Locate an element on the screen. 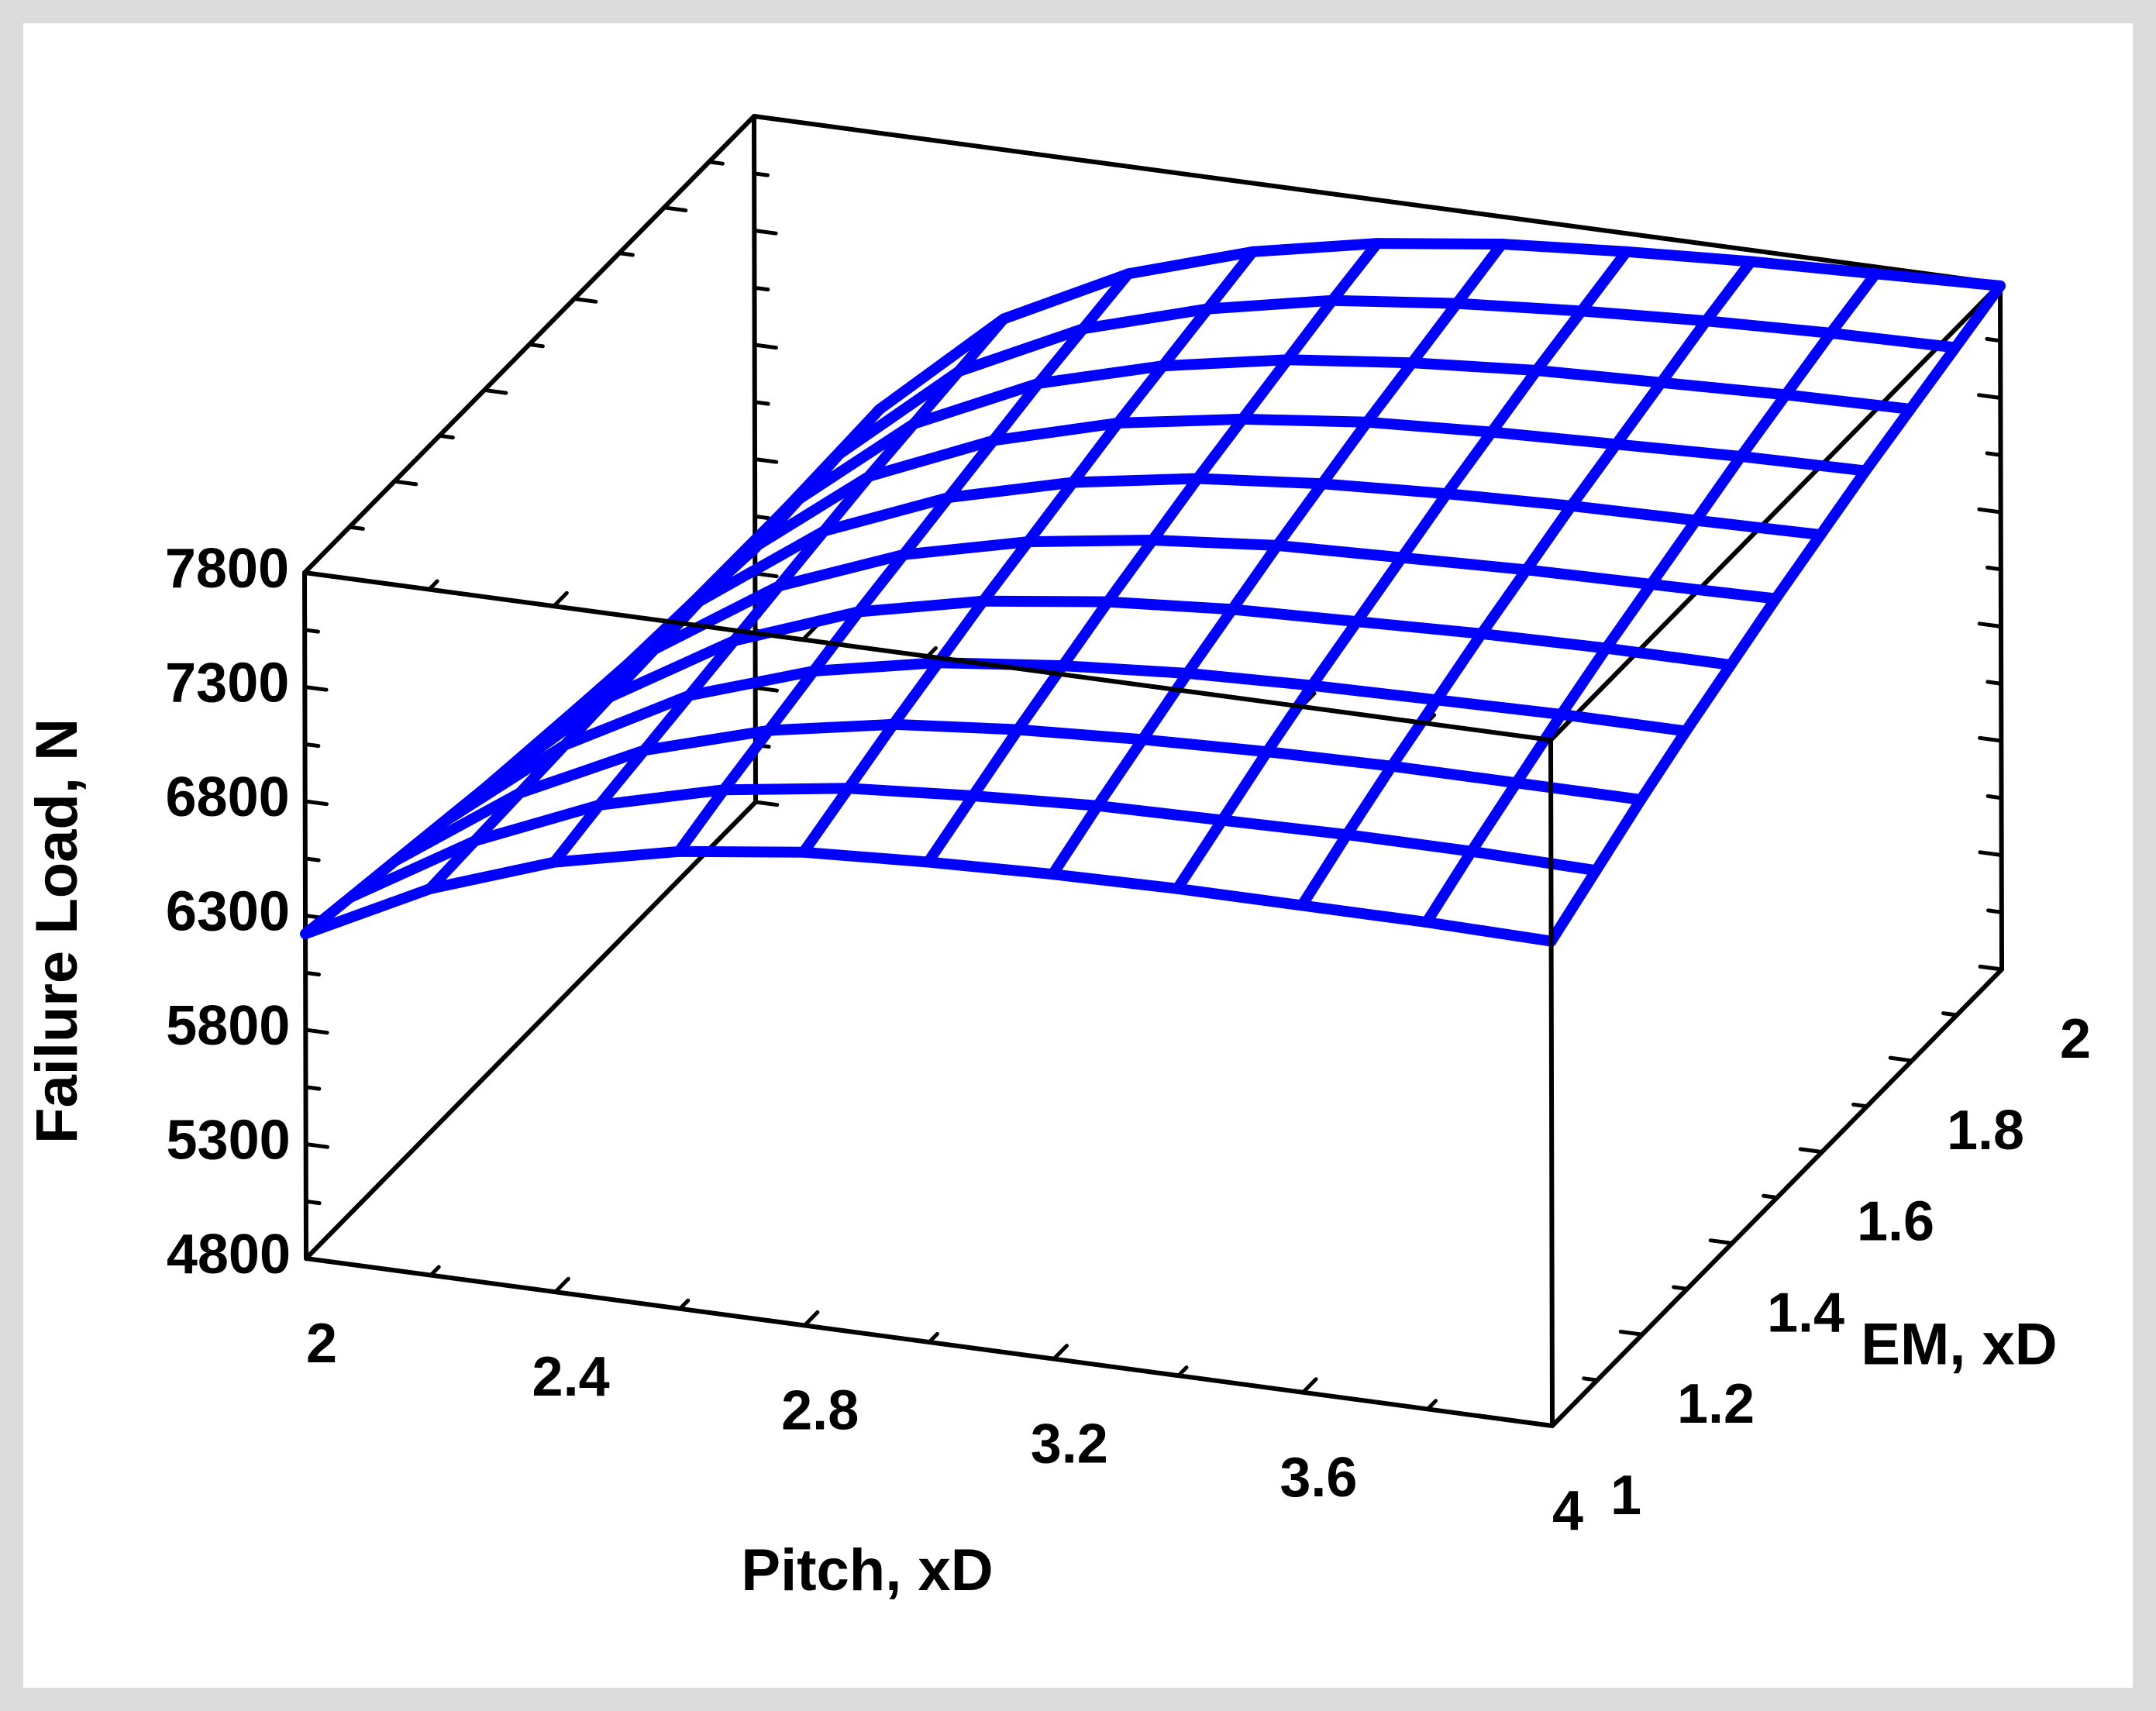 Image resolution: width=2156 pixels, height=1711 pixels. x-tick-label: 2.8 is located at coordinates (820, 1410).